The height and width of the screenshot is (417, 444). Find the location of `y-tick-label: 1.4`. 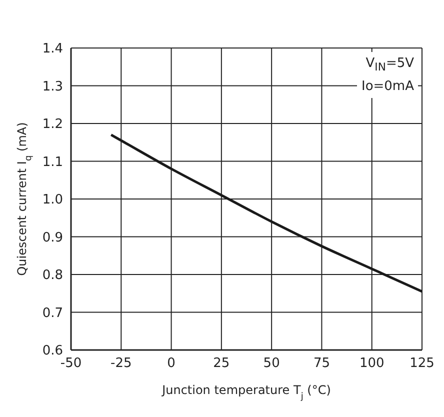

y-tick-label: 1.4 is located at coordinates (52, 49).